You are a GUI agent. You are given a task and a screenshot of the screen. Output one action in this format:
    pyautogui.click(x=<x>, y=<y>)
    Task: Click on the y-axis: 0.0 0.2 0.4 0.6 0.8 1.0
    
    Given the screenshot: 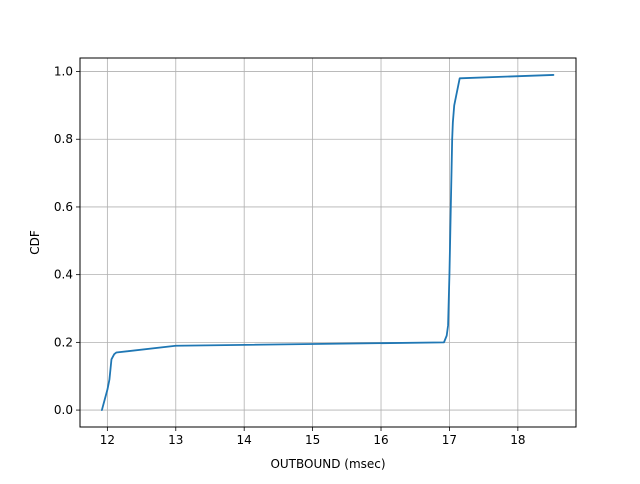 What is the action you would take?
    pyautogui.click(x=67, y=241)
    